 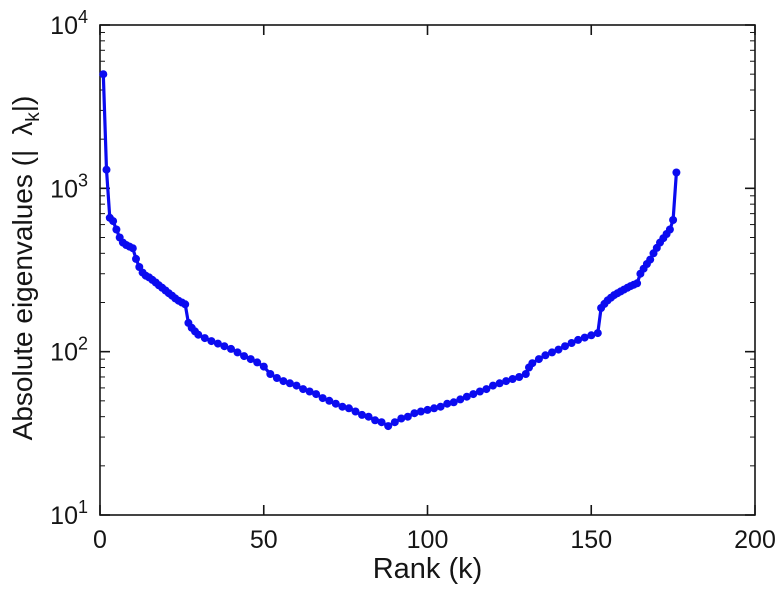 What do you see at coordinates (69, 23) in the screenshot?
I see `y-tick-label: 10⁴` at bounding box center [69, 23].